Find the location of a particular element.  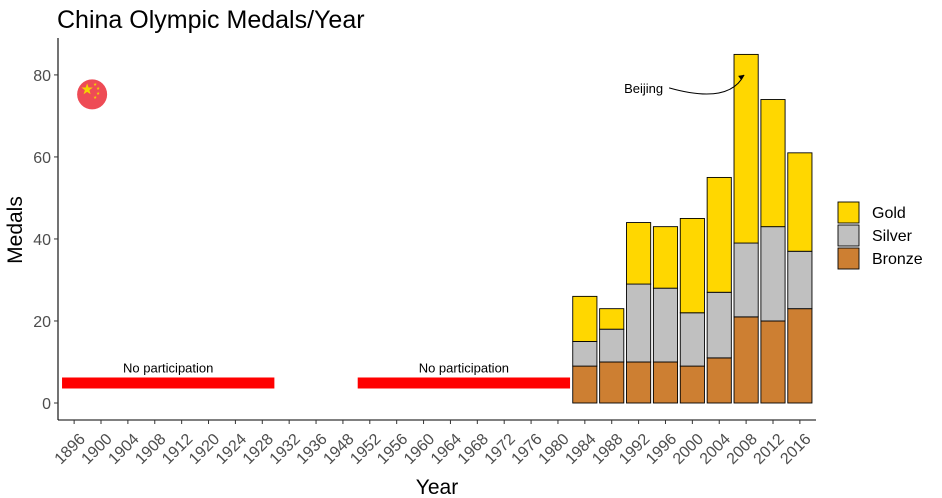

x-tick-label: 1964 is located at coordinates (446, 449).